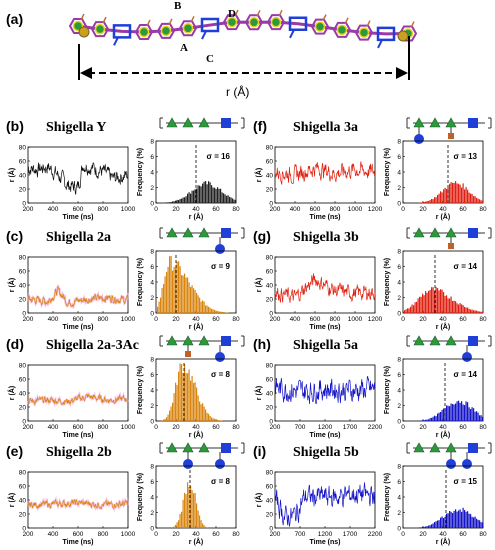  I want to click on ts-ytick-label: 80, so click(23, 473).